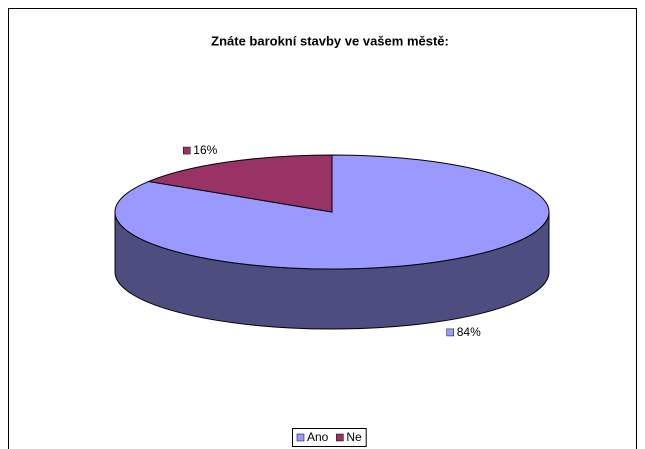 Image resolution: width=645 pixels, height=449 pixels. Describe the element at coordinates (469, 332) in the screenshot. I see `value-label: 84%` at that location.